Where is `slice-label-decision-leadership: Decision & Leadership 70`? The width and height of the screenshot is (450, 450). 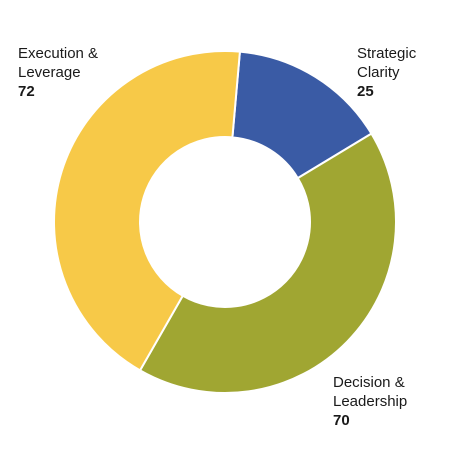
slice-label-decision-leadership: Decision & Leadership 70 is located at coordinates (370, 401).